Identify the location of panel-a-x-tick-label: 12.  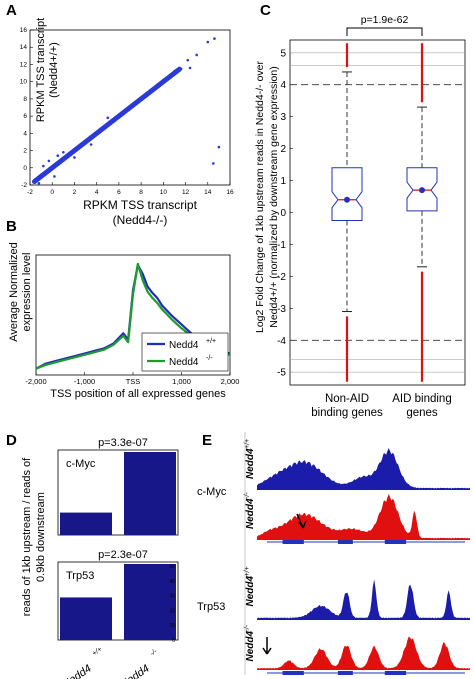
(186, 192).